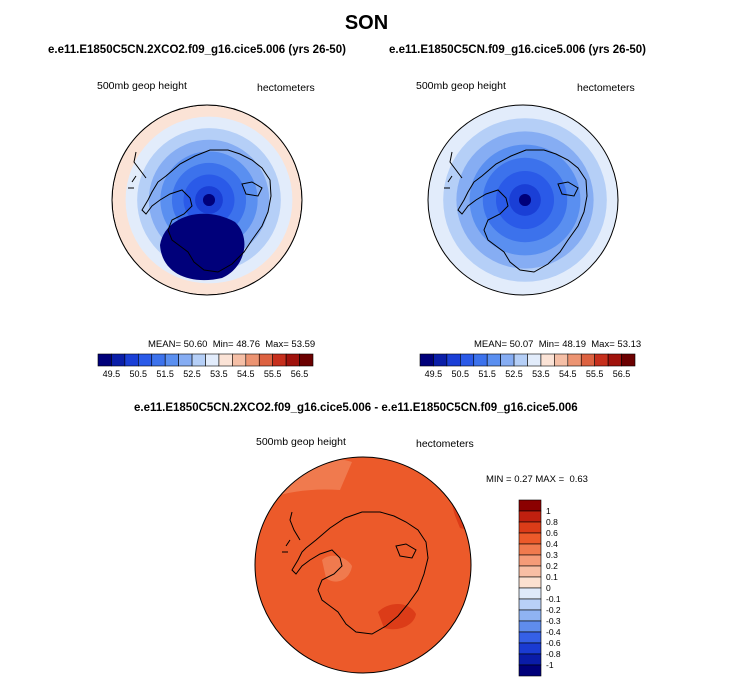 The width and height of the screenshot is (733, 686). What do you see at coordinates (578, 479) in the screenshot?
I see `panel-3-max-value: 0.63` at bounding box center [578, 479].